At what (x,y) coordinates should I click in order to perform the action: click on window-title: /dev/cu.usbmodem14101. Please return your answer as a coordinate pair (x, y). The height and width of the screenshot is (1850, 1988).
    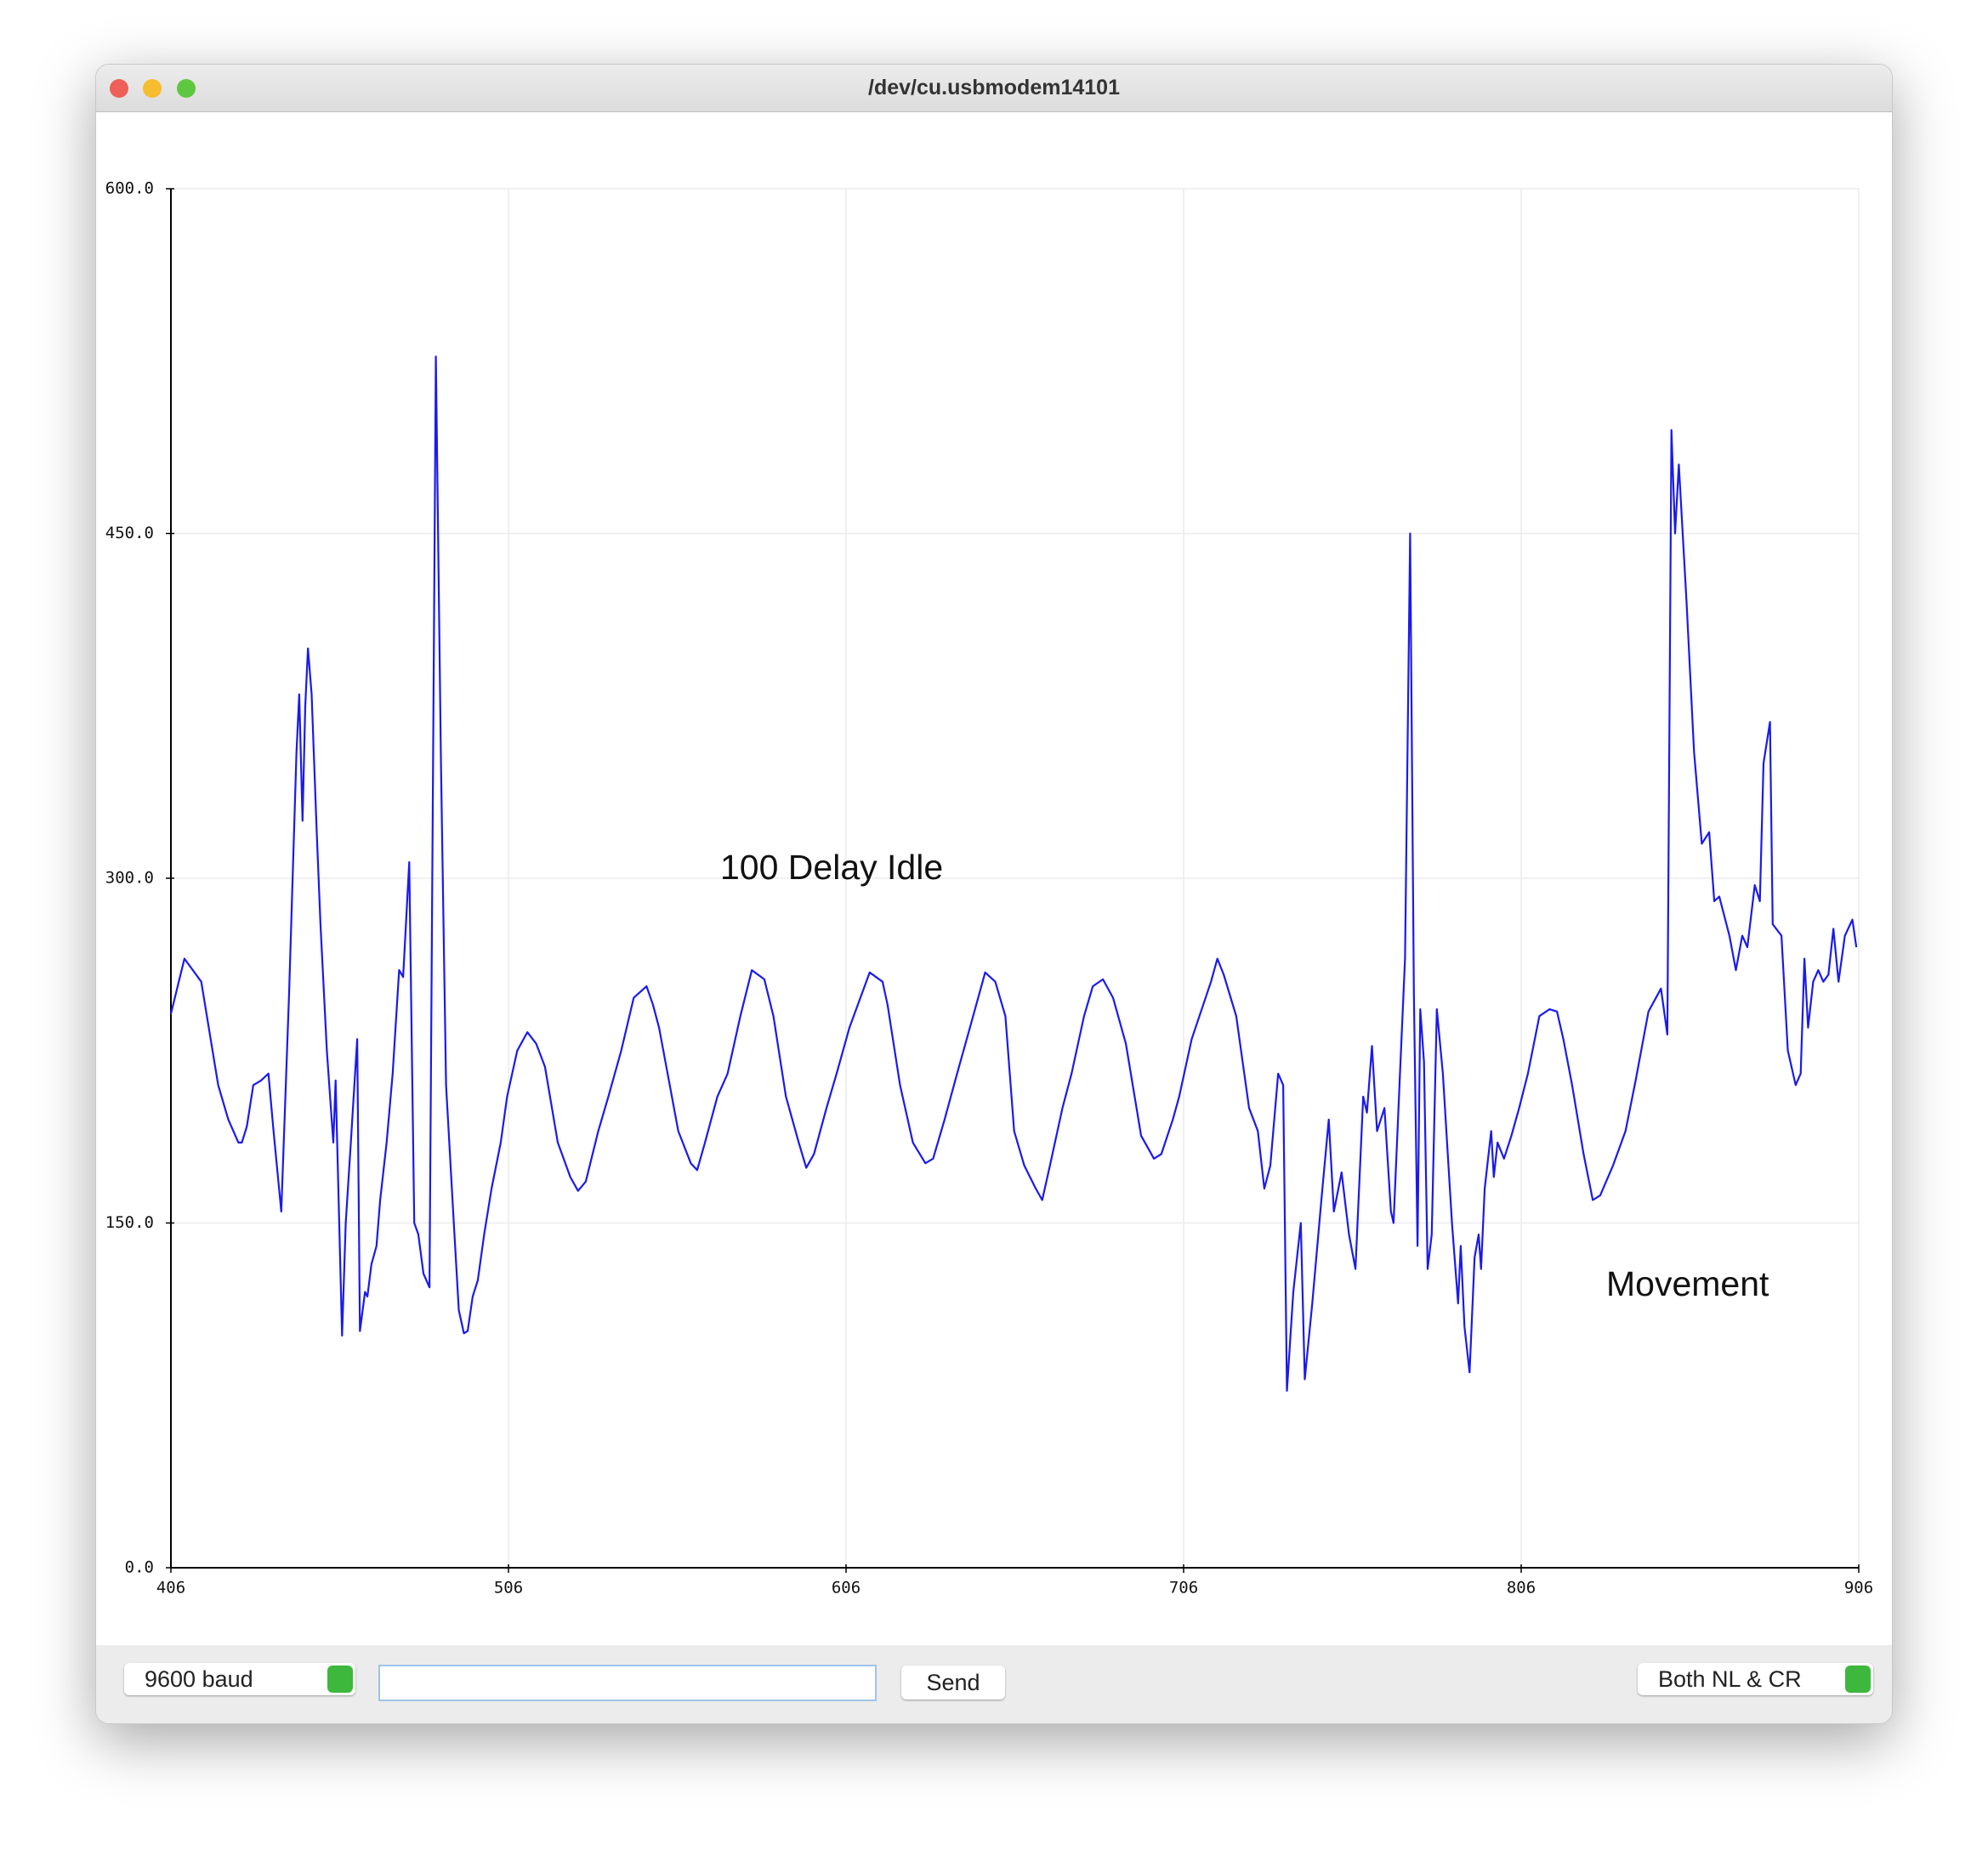
    Looking at the image, I should click on (994, 87).